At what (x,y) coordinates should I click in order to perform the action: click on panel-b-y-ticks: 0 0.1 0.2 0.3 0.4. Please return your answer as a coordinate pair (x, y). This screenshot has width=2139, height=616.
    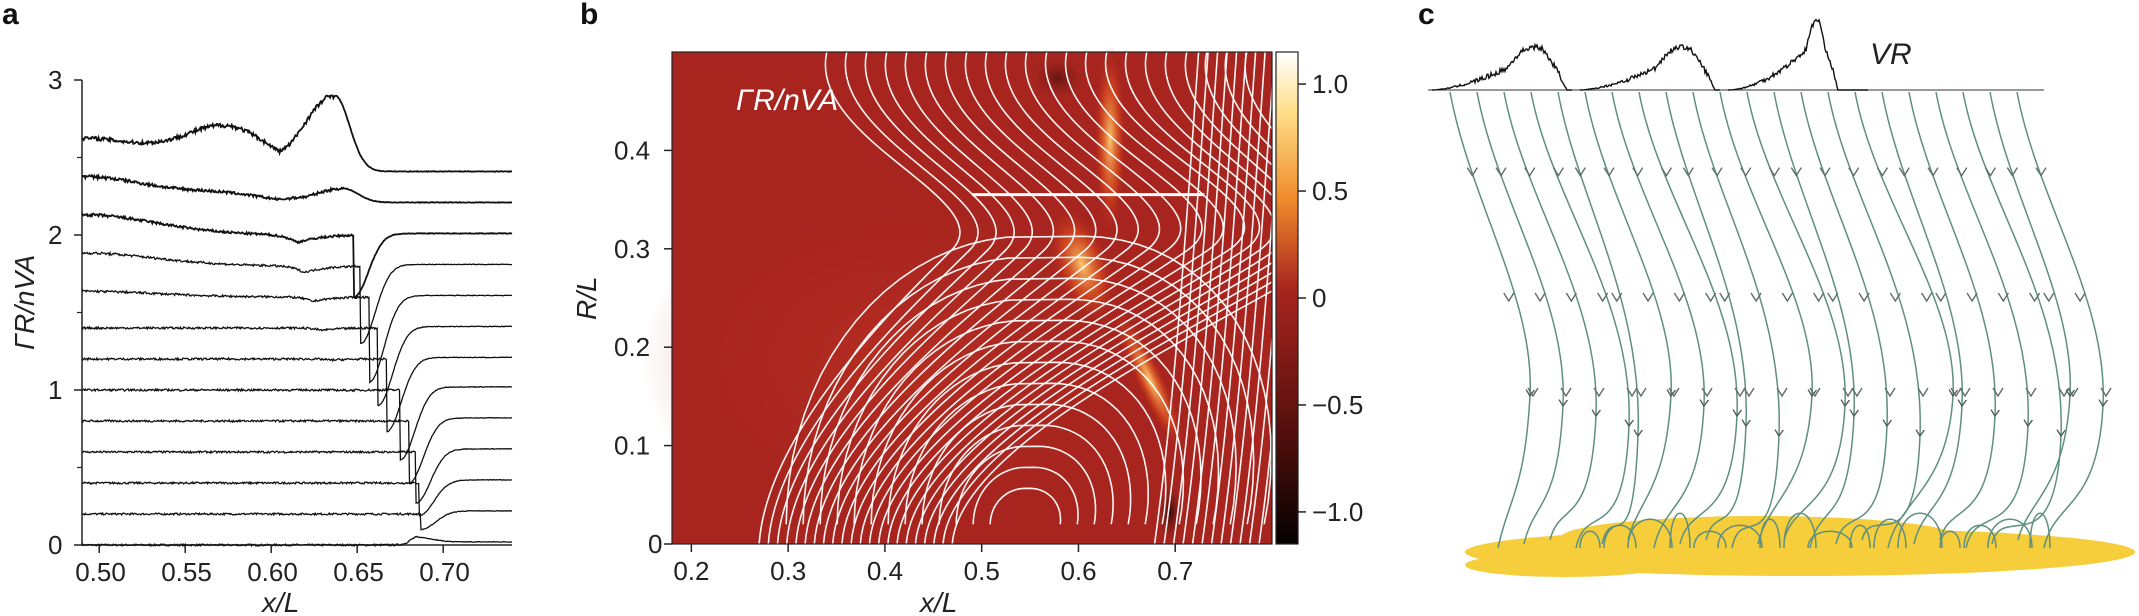
    Looking at the image, I should click on (643, 347).